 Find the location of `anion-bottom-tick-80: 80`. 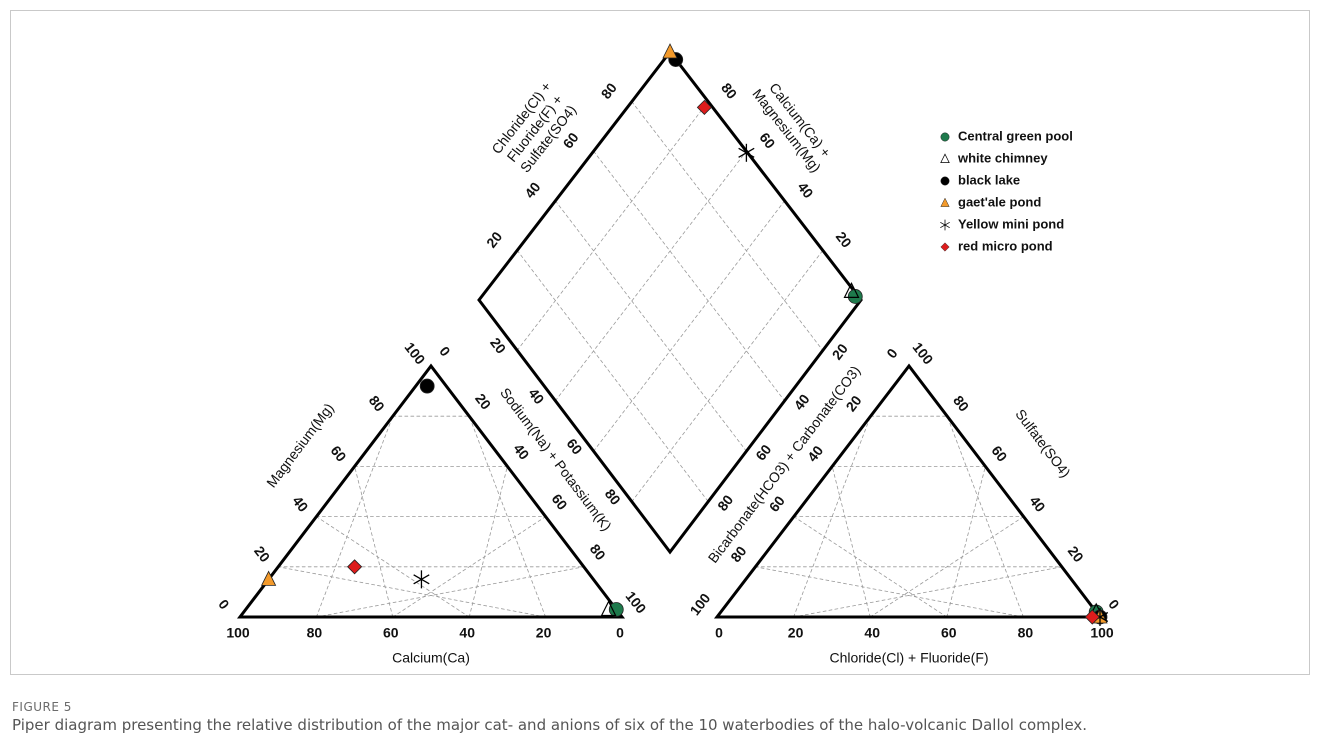

anion-bottom-tick-80: 80 is located at coordinates (1026, 633).